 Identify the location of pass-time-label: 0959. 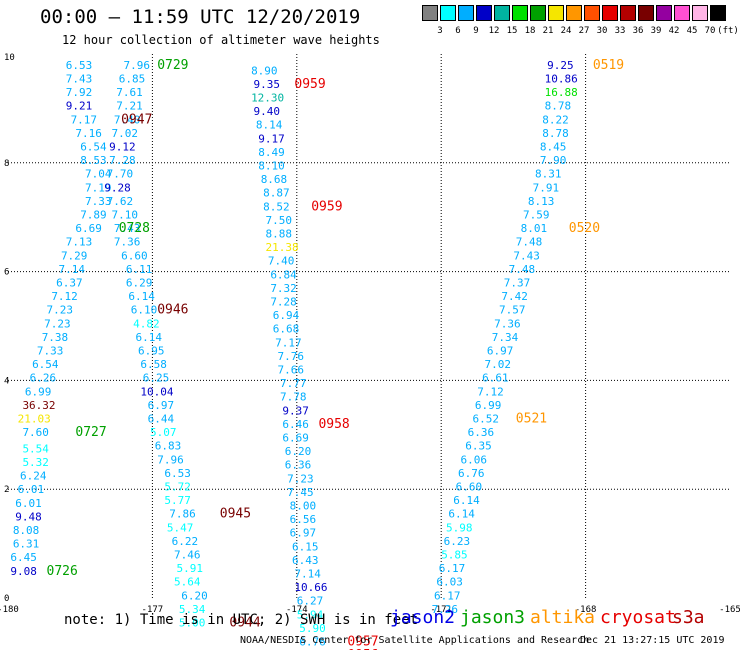
(309, 84).